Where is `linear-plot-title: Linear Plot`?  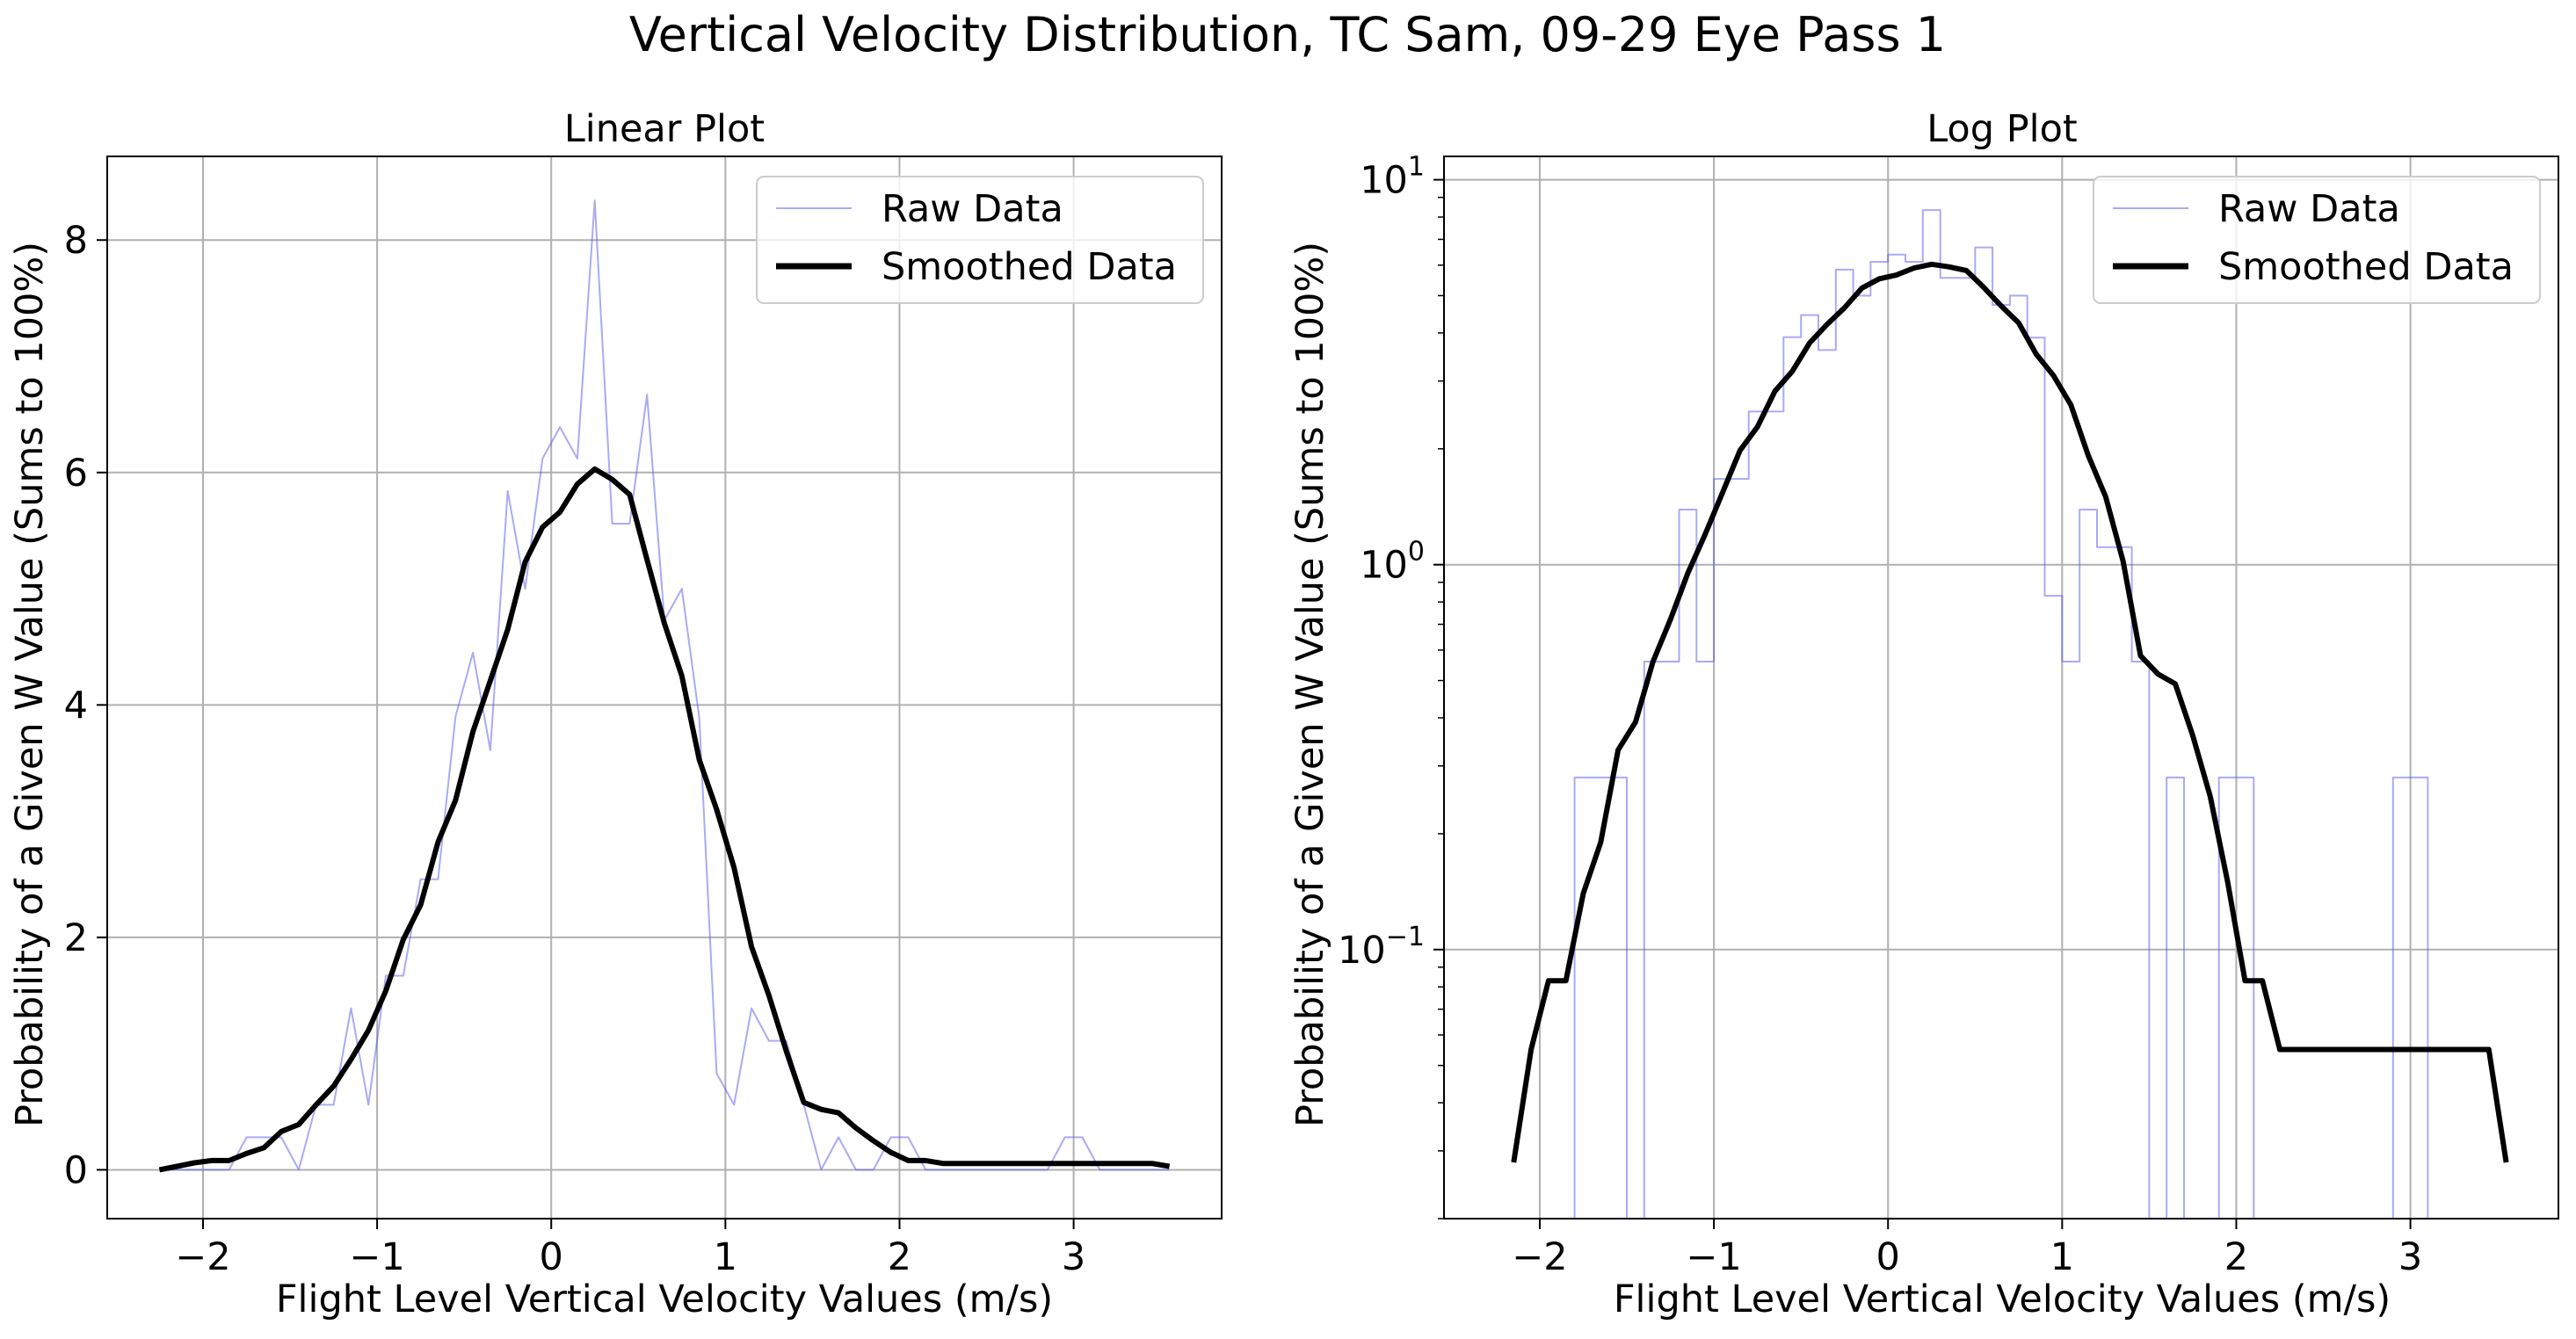 linear-plot-title: Linear Plot is located at coordinates (664, 129).